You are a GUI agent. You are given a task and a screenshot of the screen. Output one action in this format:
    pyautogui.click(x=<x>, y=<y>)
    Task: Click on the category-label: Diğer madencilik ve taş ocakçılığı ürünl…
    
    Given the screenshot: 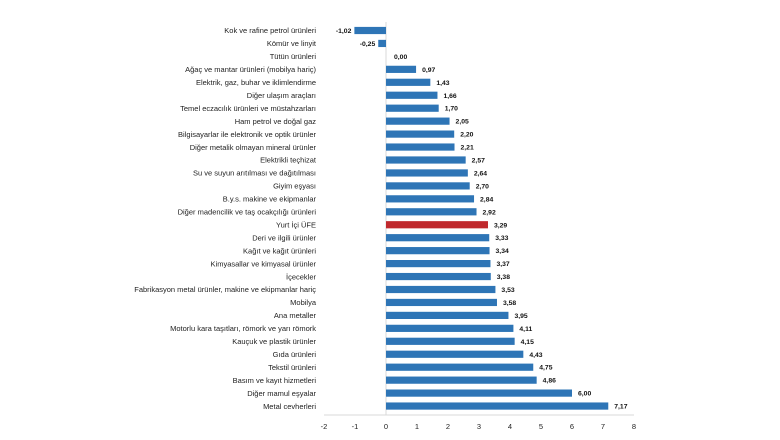 What is the action you would take?
    pyautogui.click(x=247, y=212)
    